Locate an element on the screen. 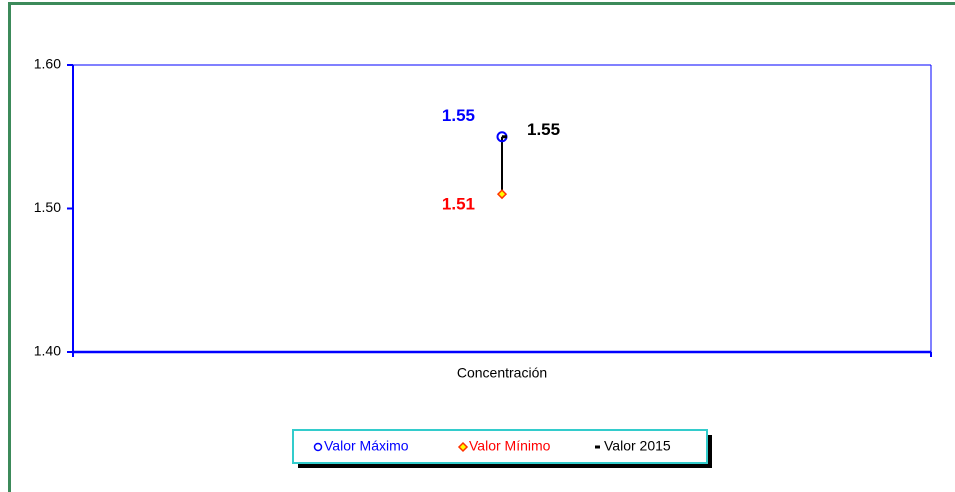 The width and height of the screenshot is (955, 492). min-marker is located at coordinates (502, 194).